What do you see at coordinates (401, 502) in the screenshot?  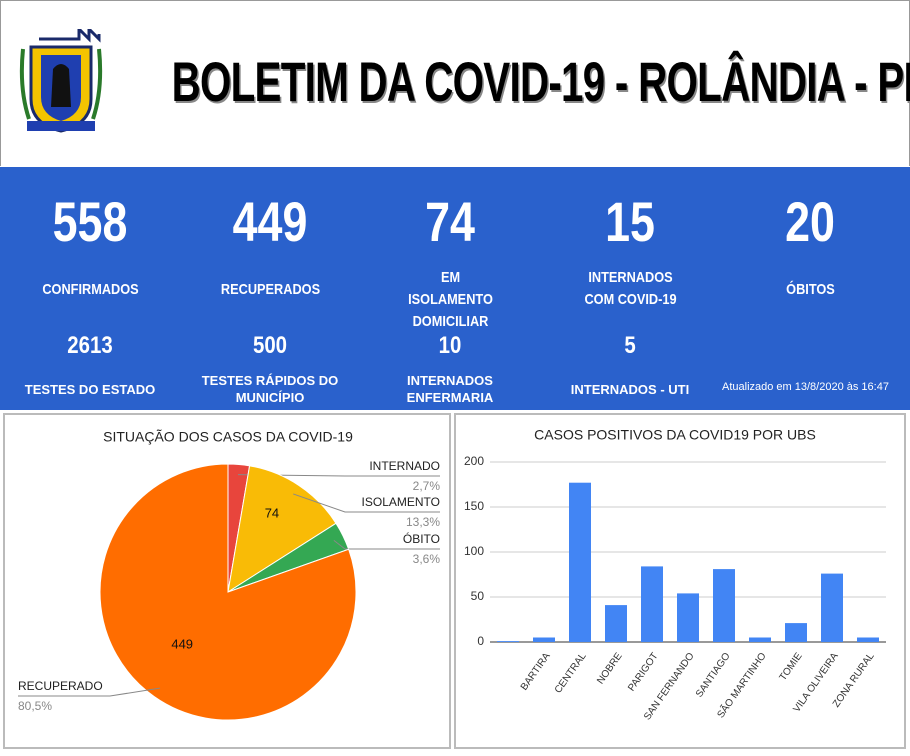 I see `slice-name: ISOLAMENTO` at bounding box center [401, 502].